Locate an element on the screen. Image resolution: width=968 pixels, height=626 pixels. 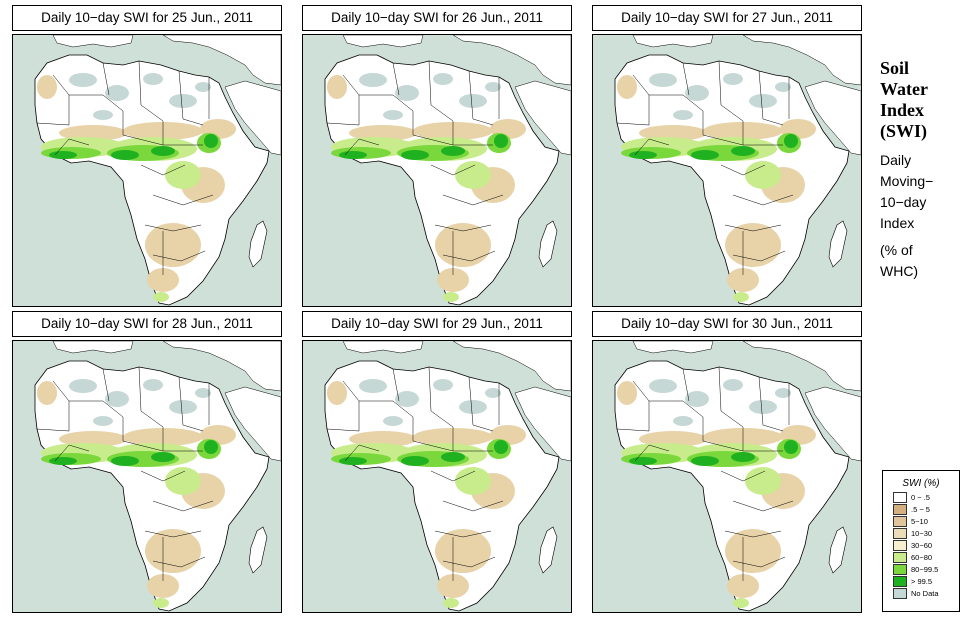
panel-title: Daily 10−day SWI for 27 Jun., 2011 is located at coordinates (727, 18).